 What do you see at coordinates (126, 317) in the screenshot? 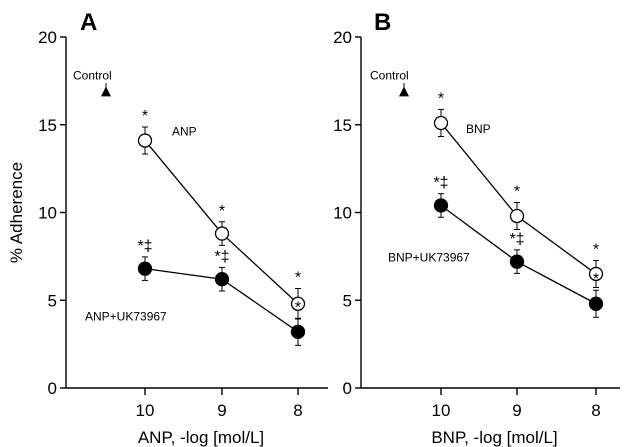
I see `series-label: ANP+UK73967` at bounding box center [126, 317].